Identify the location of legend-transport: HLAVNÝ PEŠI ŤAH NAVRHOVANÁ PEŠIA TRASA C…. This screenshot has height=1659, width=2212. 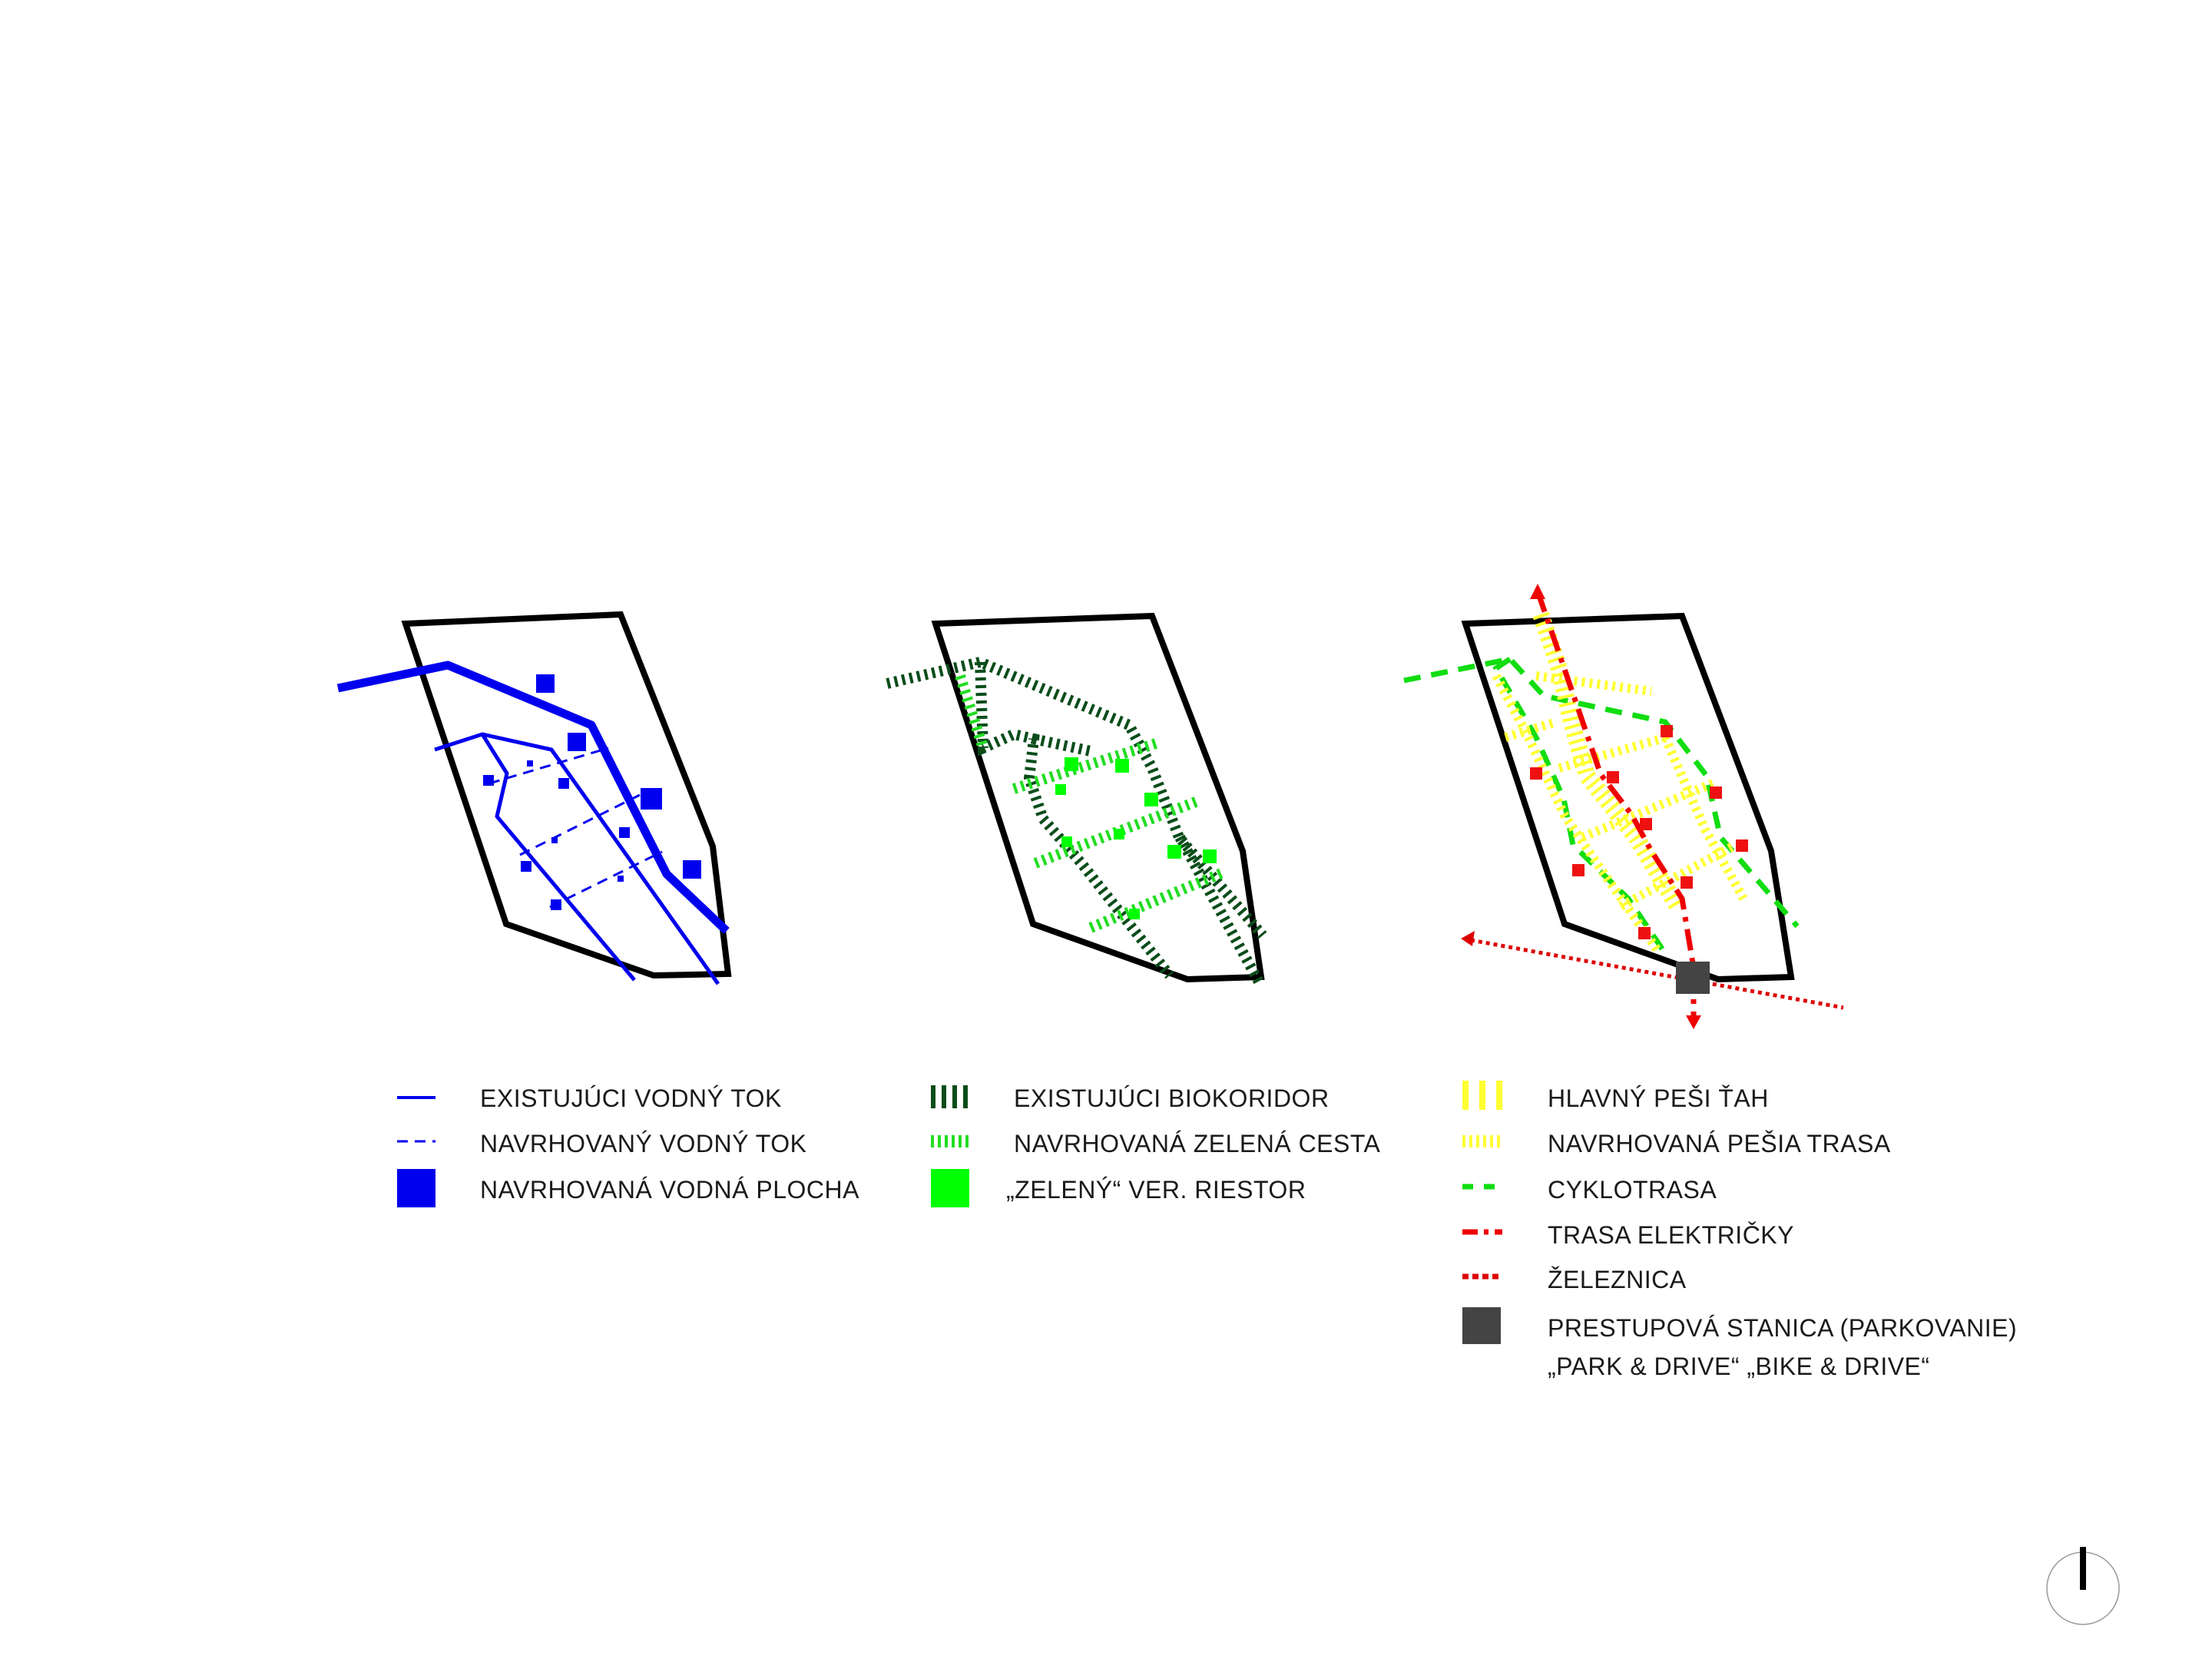
(1739, 1230).